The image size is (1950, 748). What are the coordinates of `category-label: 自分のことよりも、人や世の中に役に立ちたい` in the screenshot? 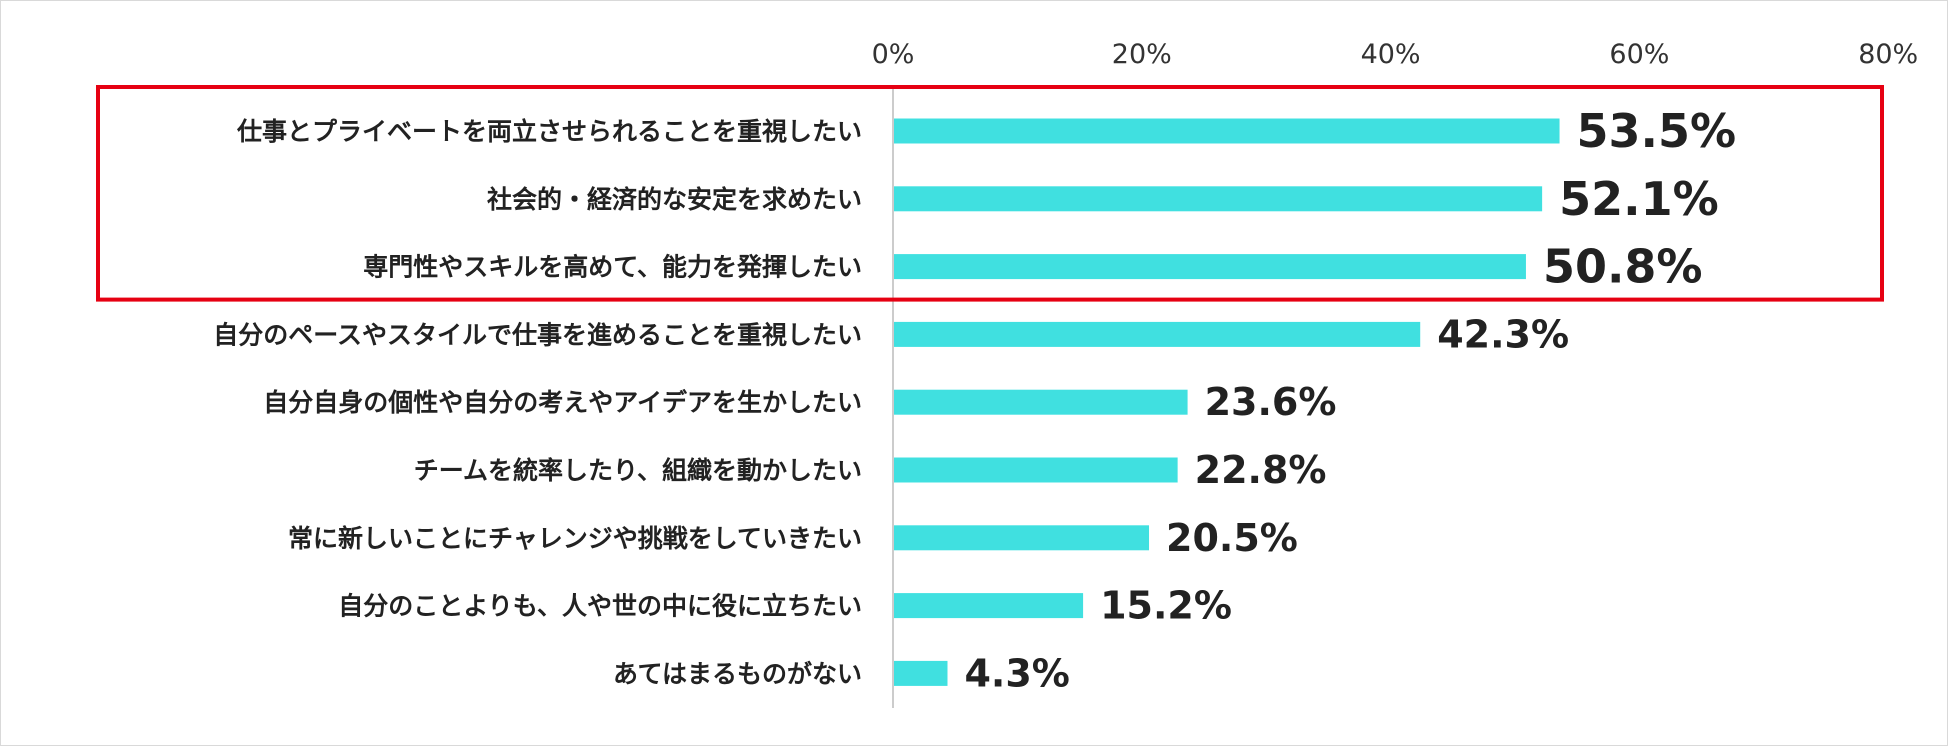 It's located at (600, 606).